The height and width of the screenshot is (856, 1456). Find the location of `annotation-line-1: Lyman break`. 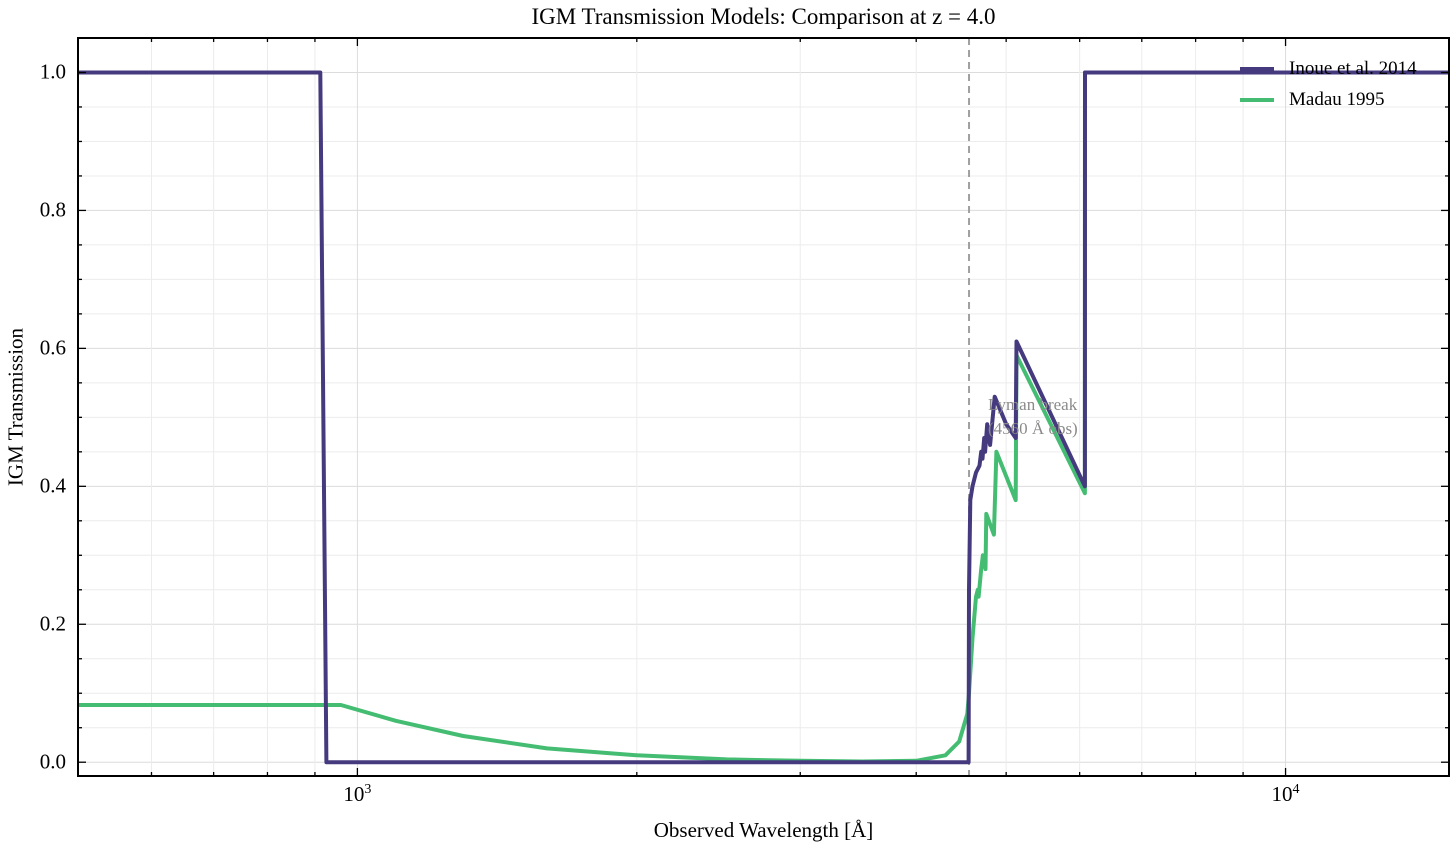

annotation-line-1: Lyman break is located at coordinates (1033, 404).